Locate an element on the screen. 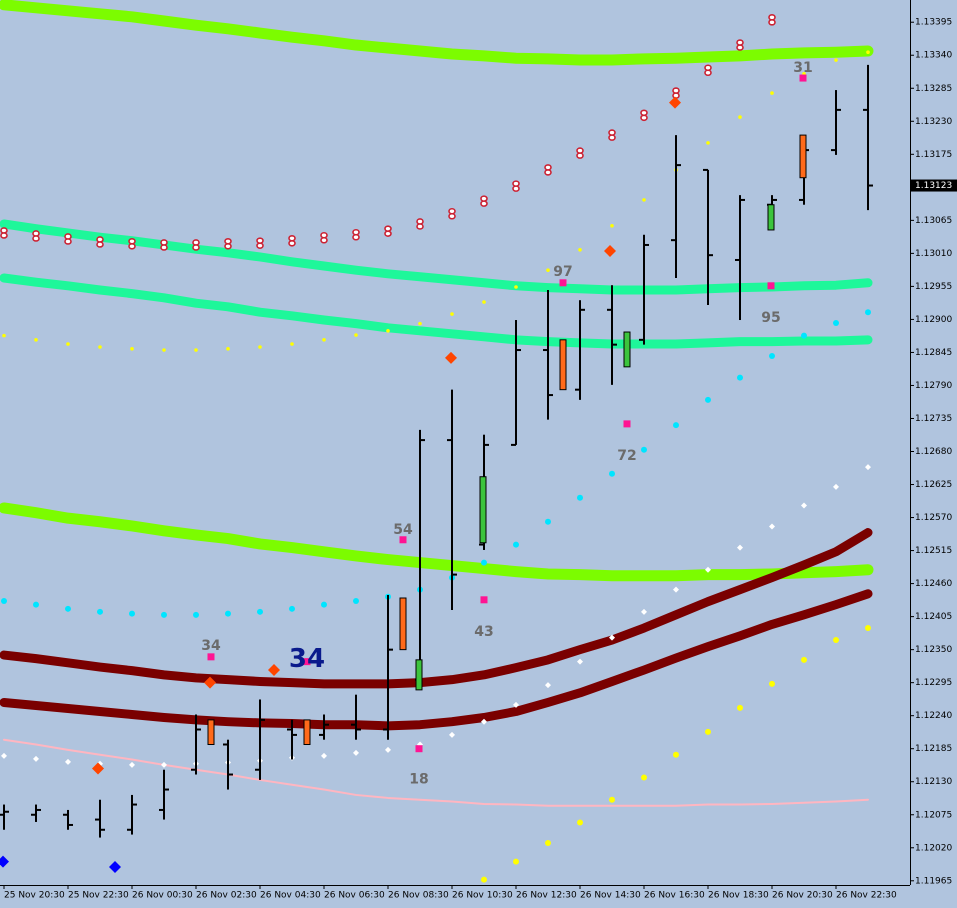 This screenshot has width=957, height=908. signal-label: 72 is located at coordinates (626, 456).